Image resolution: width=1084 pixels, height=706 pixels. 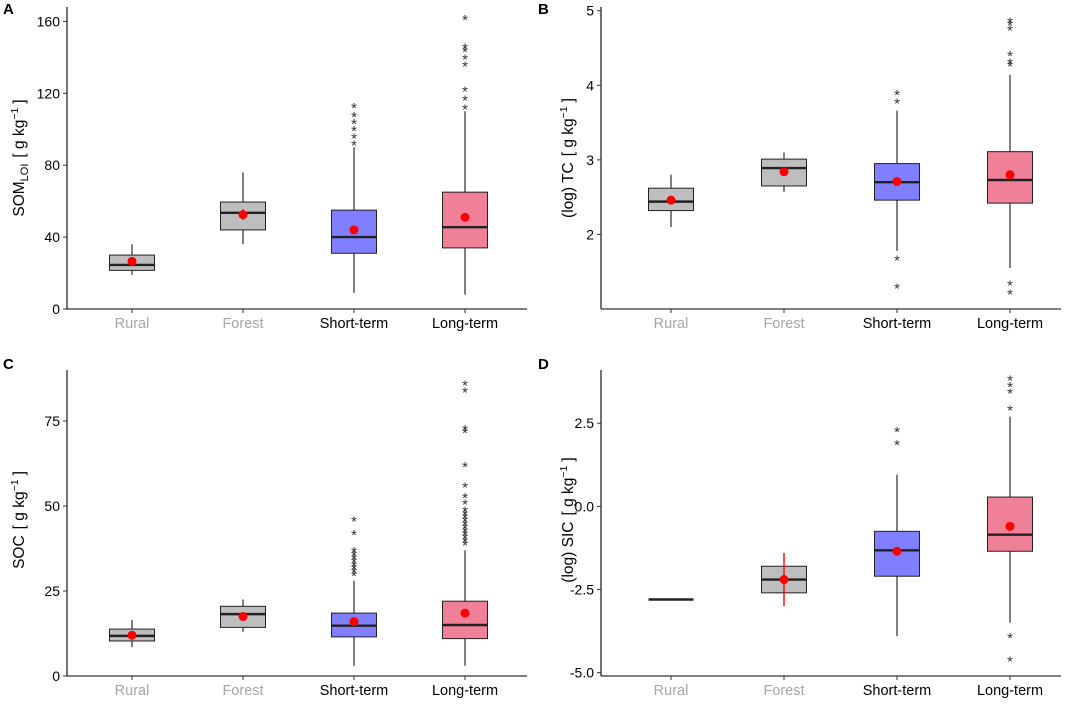 What do you see at coordinates (1010, 661) in the screenshot?
I see `outlier-d-long-term-0: *` at bounding box center [1010, 661].